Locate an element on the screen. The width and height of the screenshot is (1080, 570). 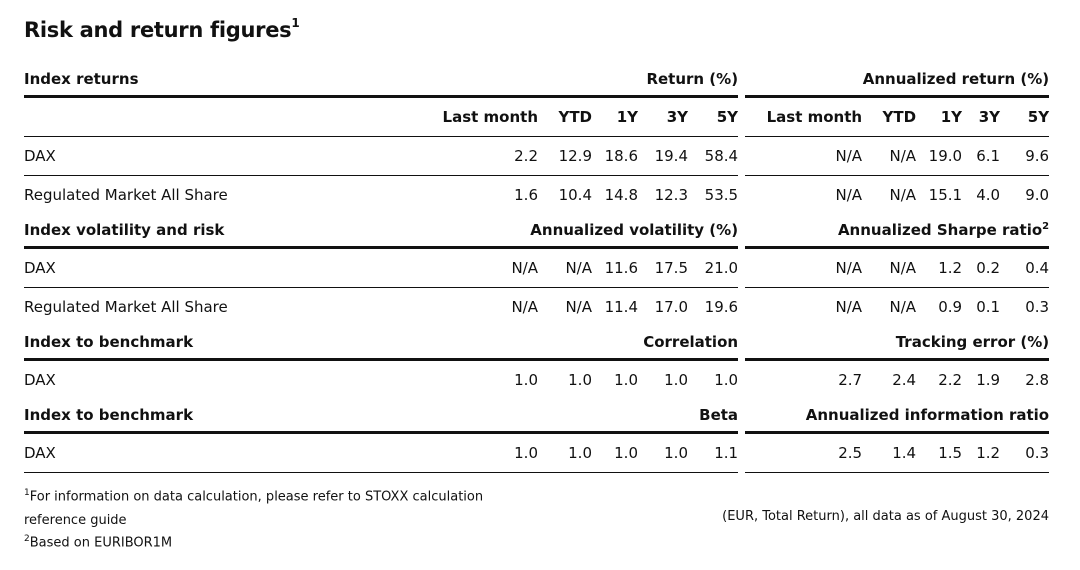
value-cell: 1.6 is located at coordinates (526, 195).